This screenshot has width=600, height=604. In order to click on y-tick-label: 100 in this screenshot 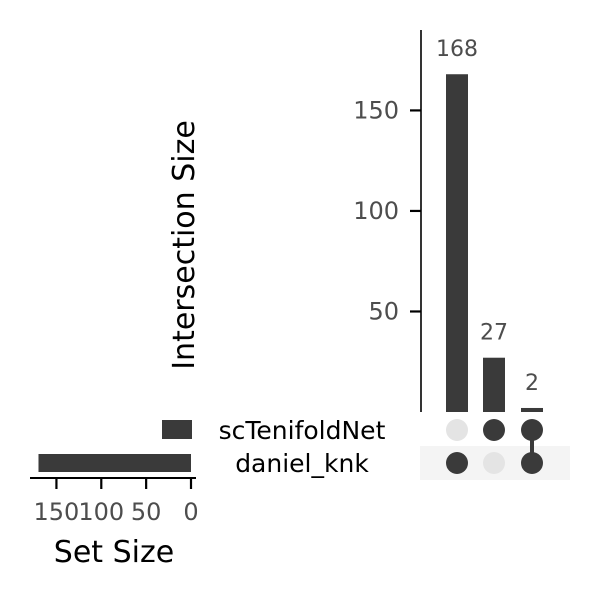, I will do `click(376, 211)`.